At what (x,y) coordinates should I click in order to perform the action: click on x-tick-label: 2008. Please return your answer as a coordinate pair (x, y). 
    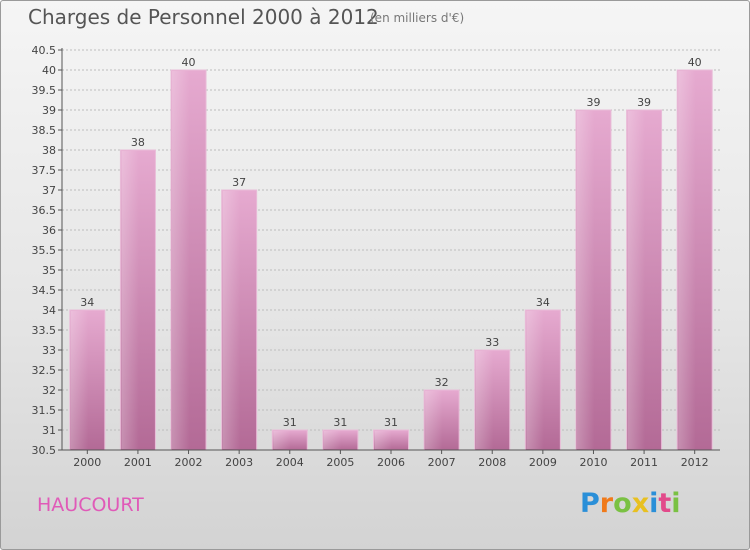
    Looking at the image, I should click on (492, 462).